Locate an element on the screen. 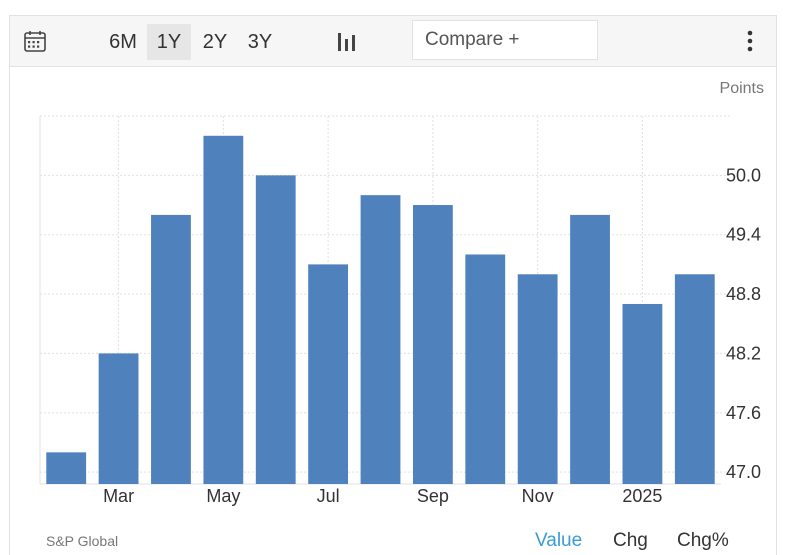 This screenshot has width=786, height=555. x-tick-label: May is located at coordinates (223, 496).